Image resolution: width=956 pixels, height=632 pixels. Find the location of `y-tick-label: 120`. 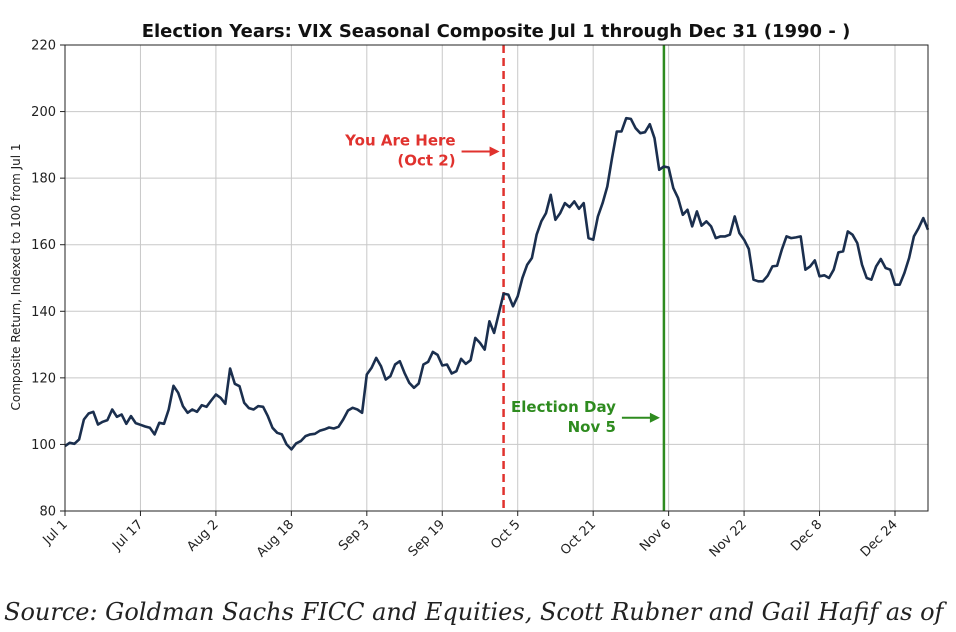

y-tick-label: 120 is located at coordinates (43, 378).